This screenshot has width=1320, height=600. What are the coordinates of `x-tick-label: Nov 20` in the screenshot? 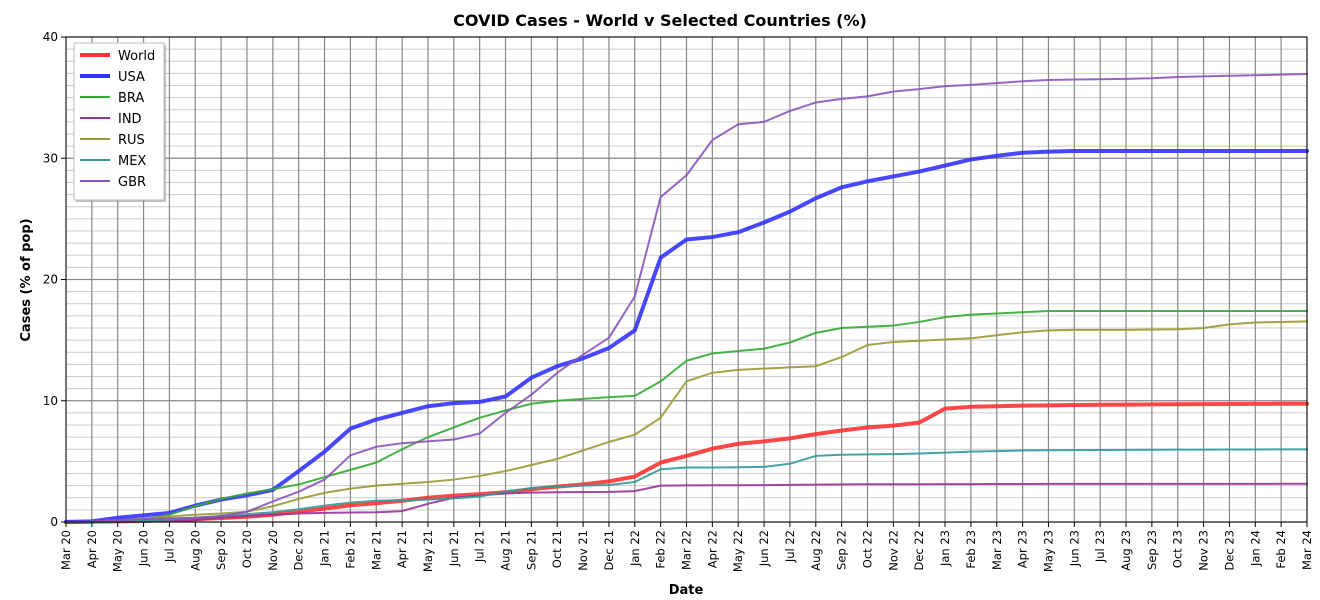 It's located at (273, 550).